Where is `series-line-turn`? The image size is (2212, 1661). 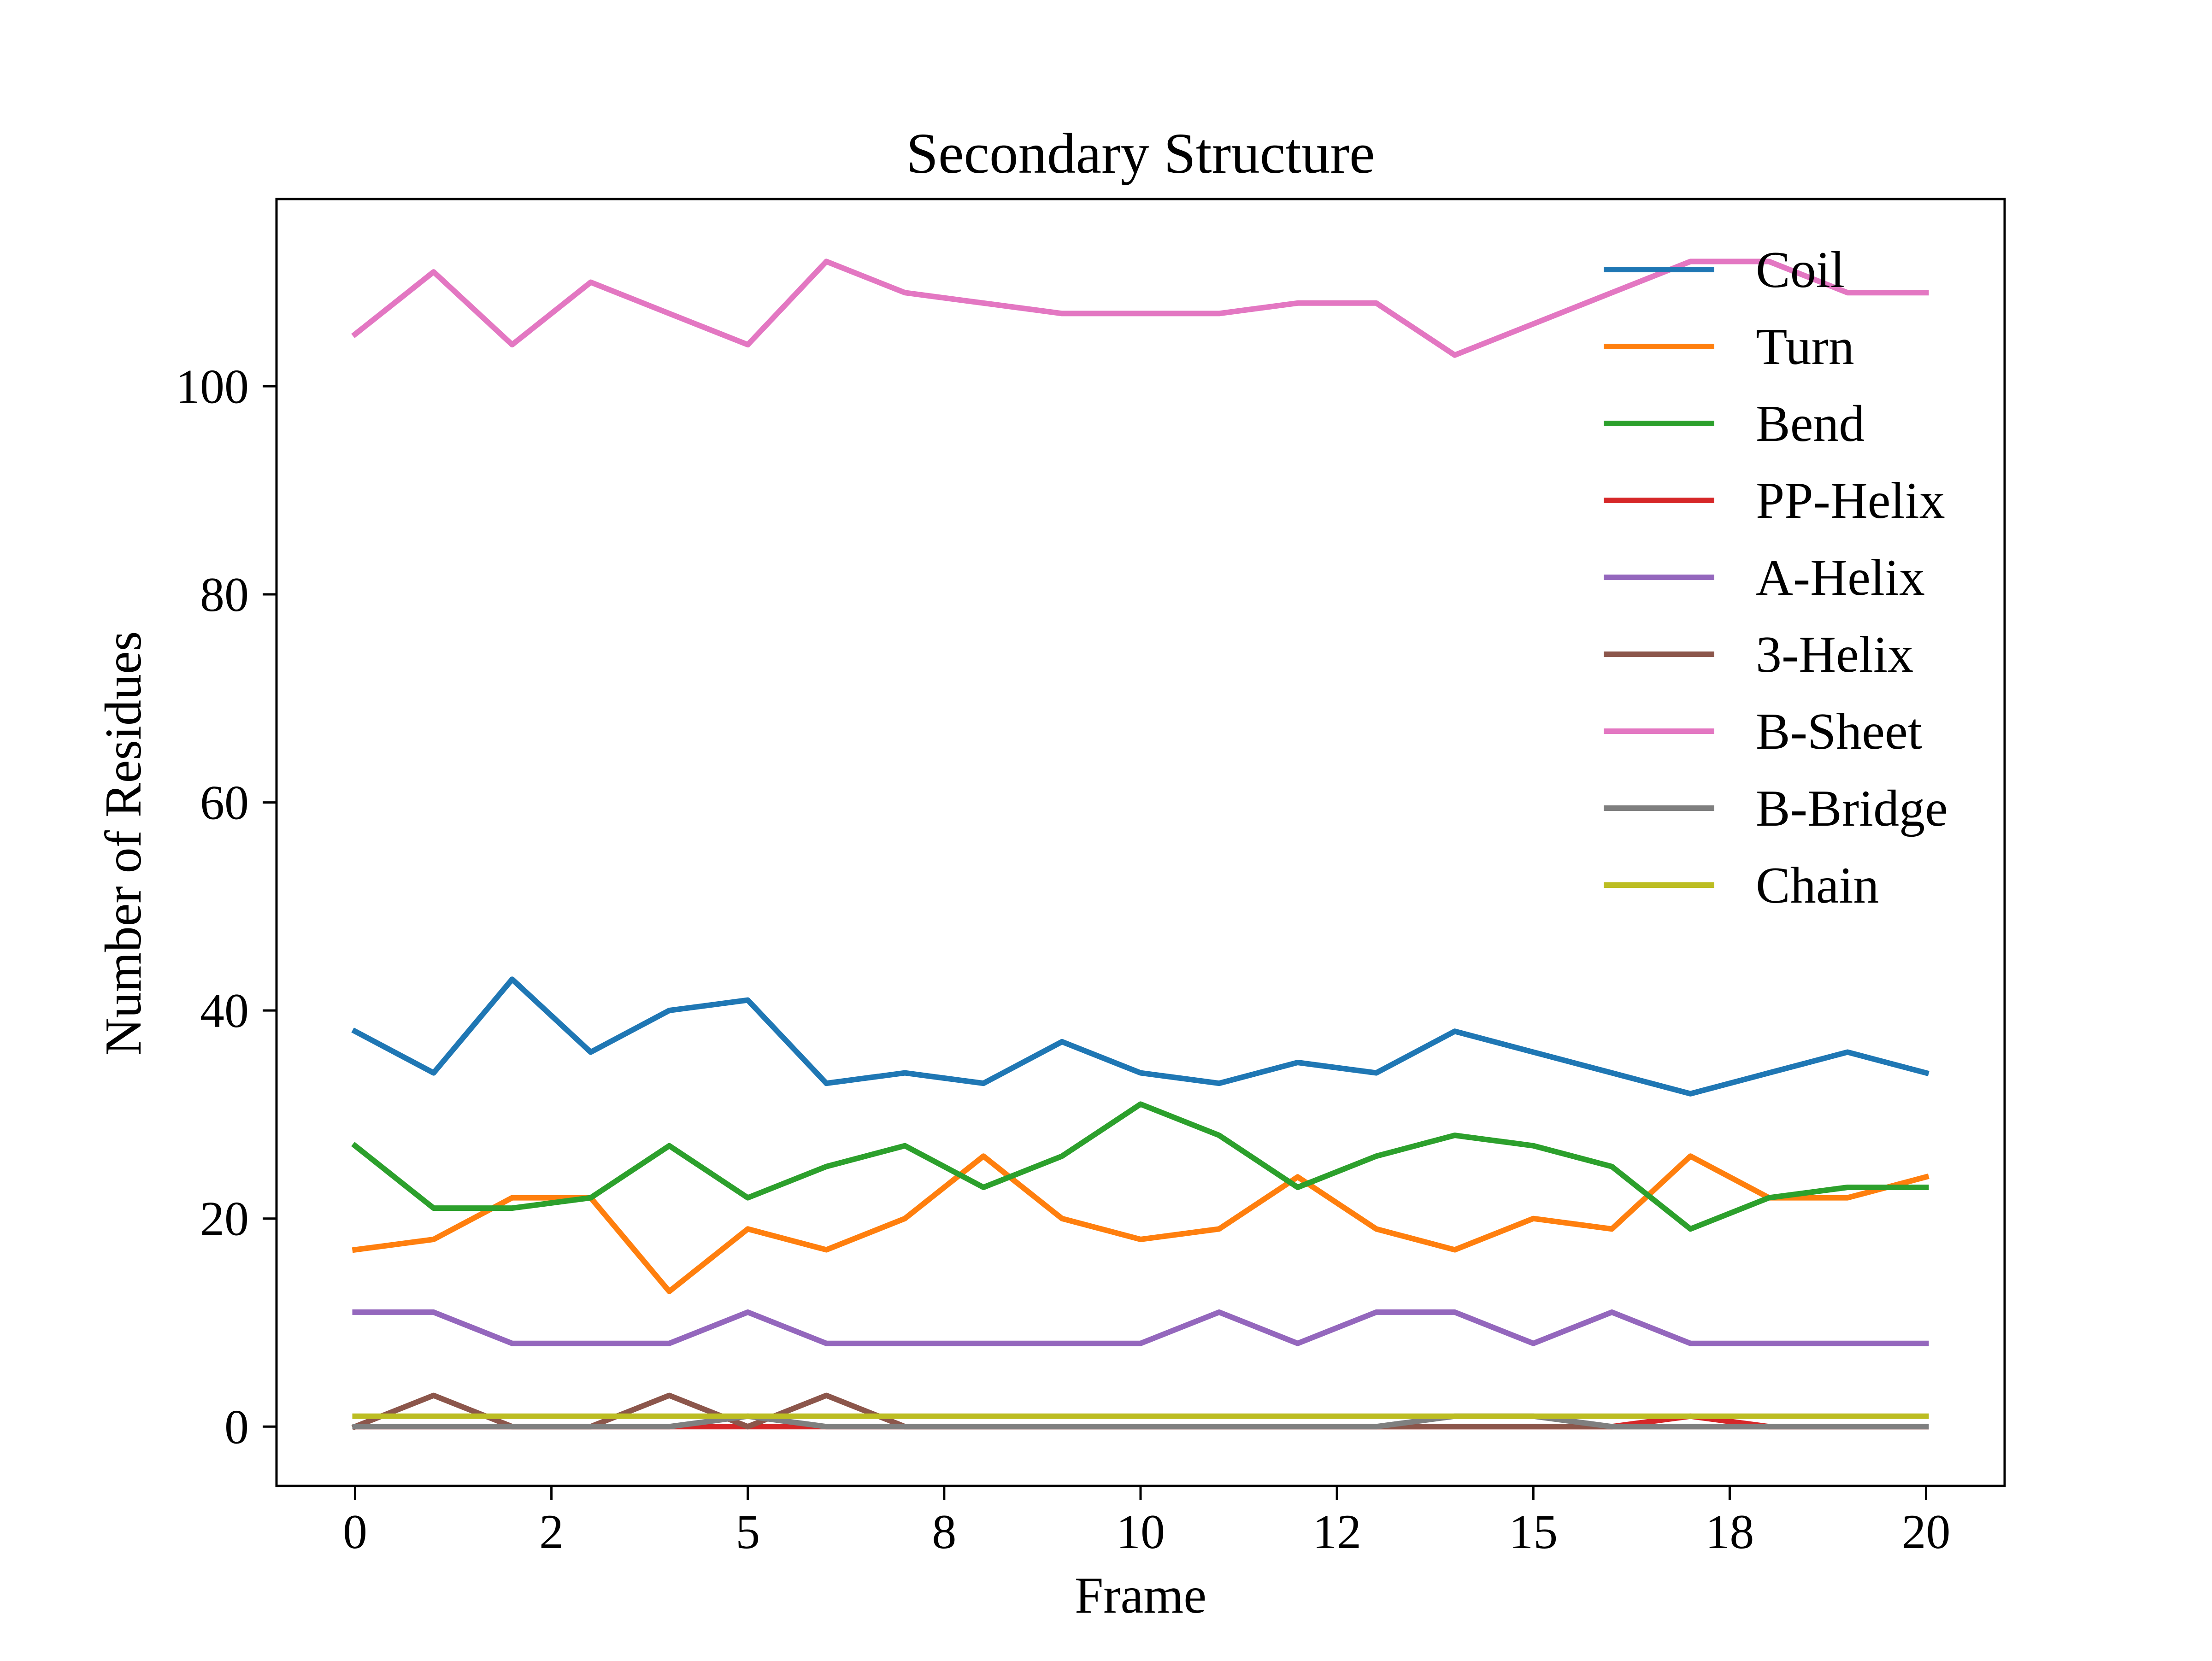 series-line-turn is located at coordinates (1141, 1223).